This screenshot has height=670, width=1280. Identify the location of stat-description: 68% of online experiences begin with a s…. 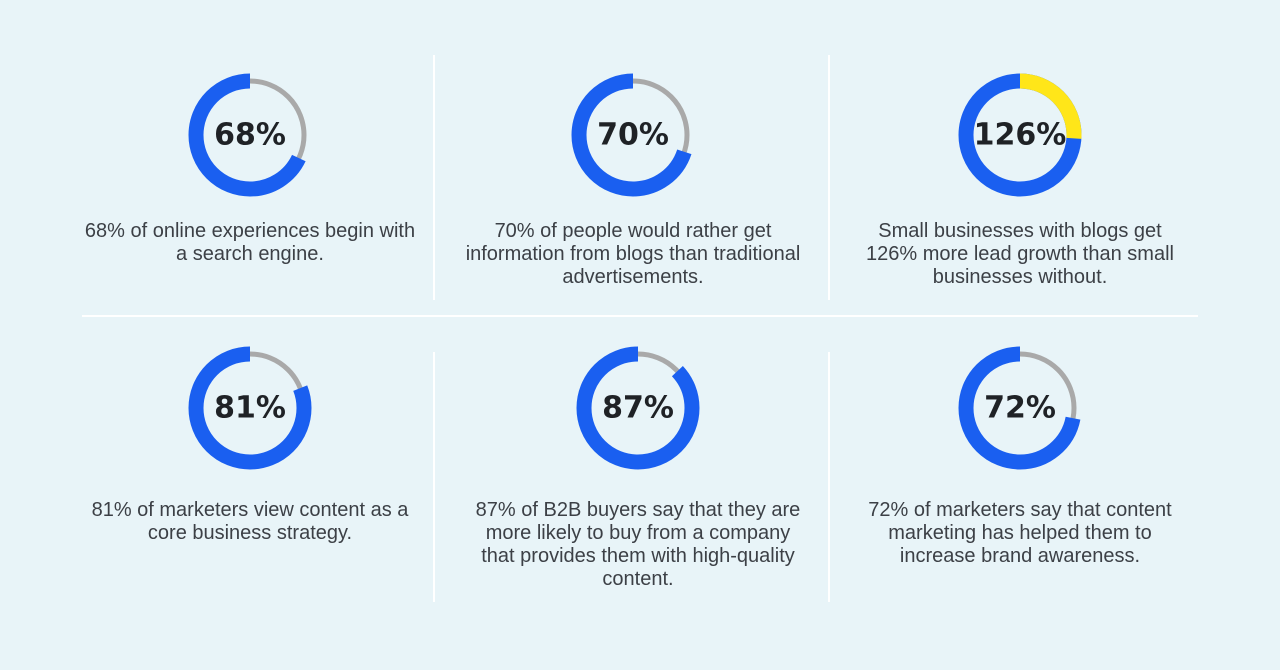
(250, 242).